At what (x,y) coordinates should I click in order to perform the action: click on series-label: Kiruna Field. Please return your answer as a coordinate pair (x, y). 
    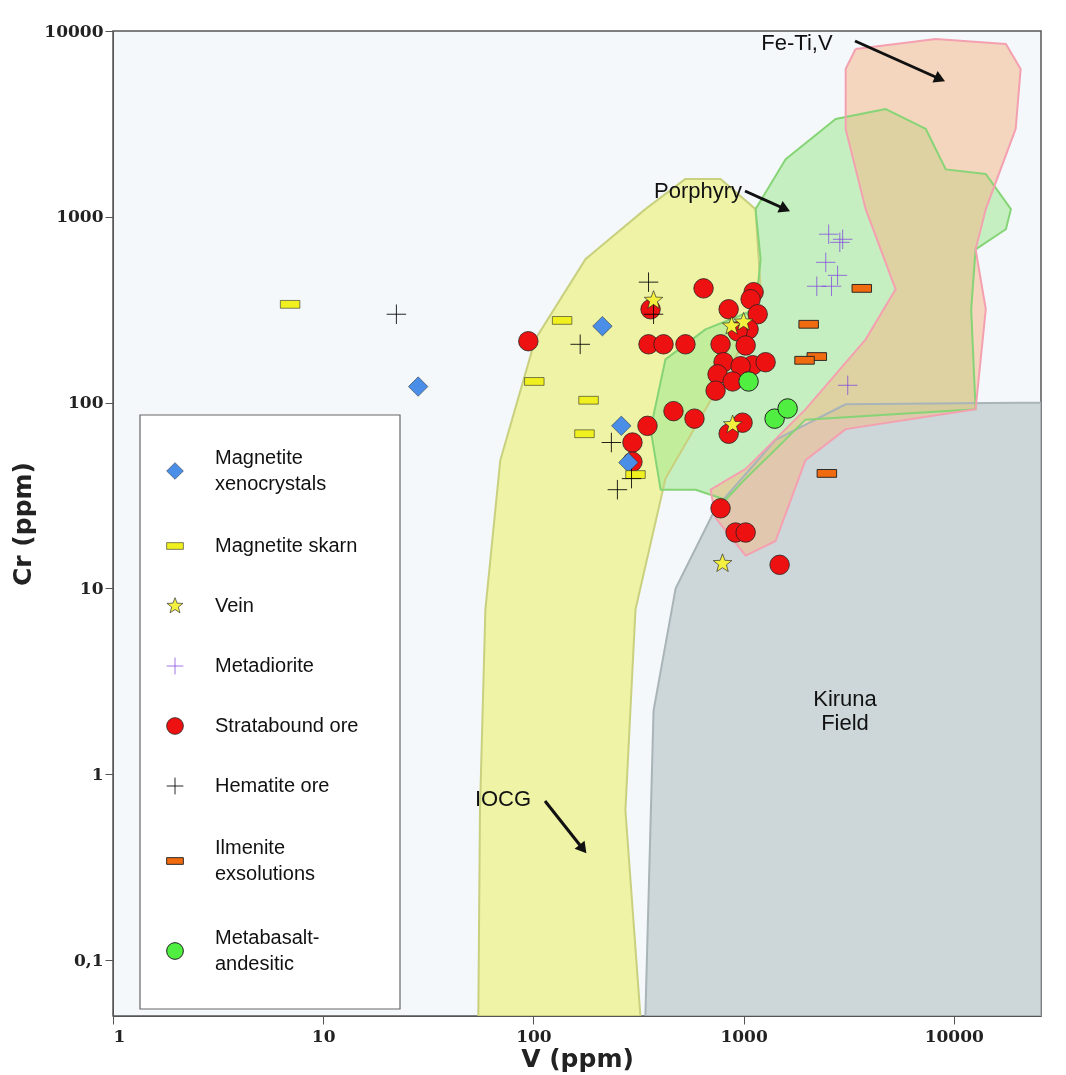
    Looking at the image, I should click on (845, 710).